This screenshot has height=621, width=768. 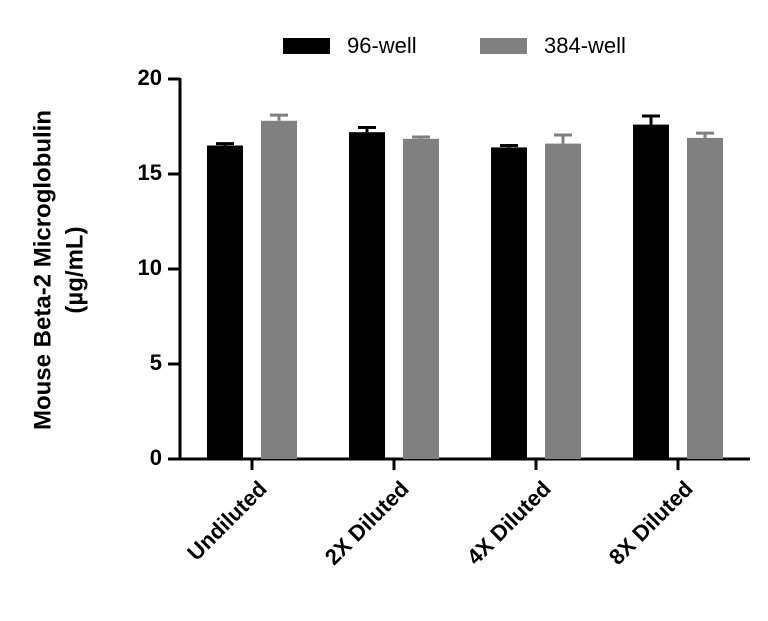 What do you see at coordinates (367, 523) in the screenshot?
I see `x-tick-label: 2X Diluted` at bounding box center [367, 523].